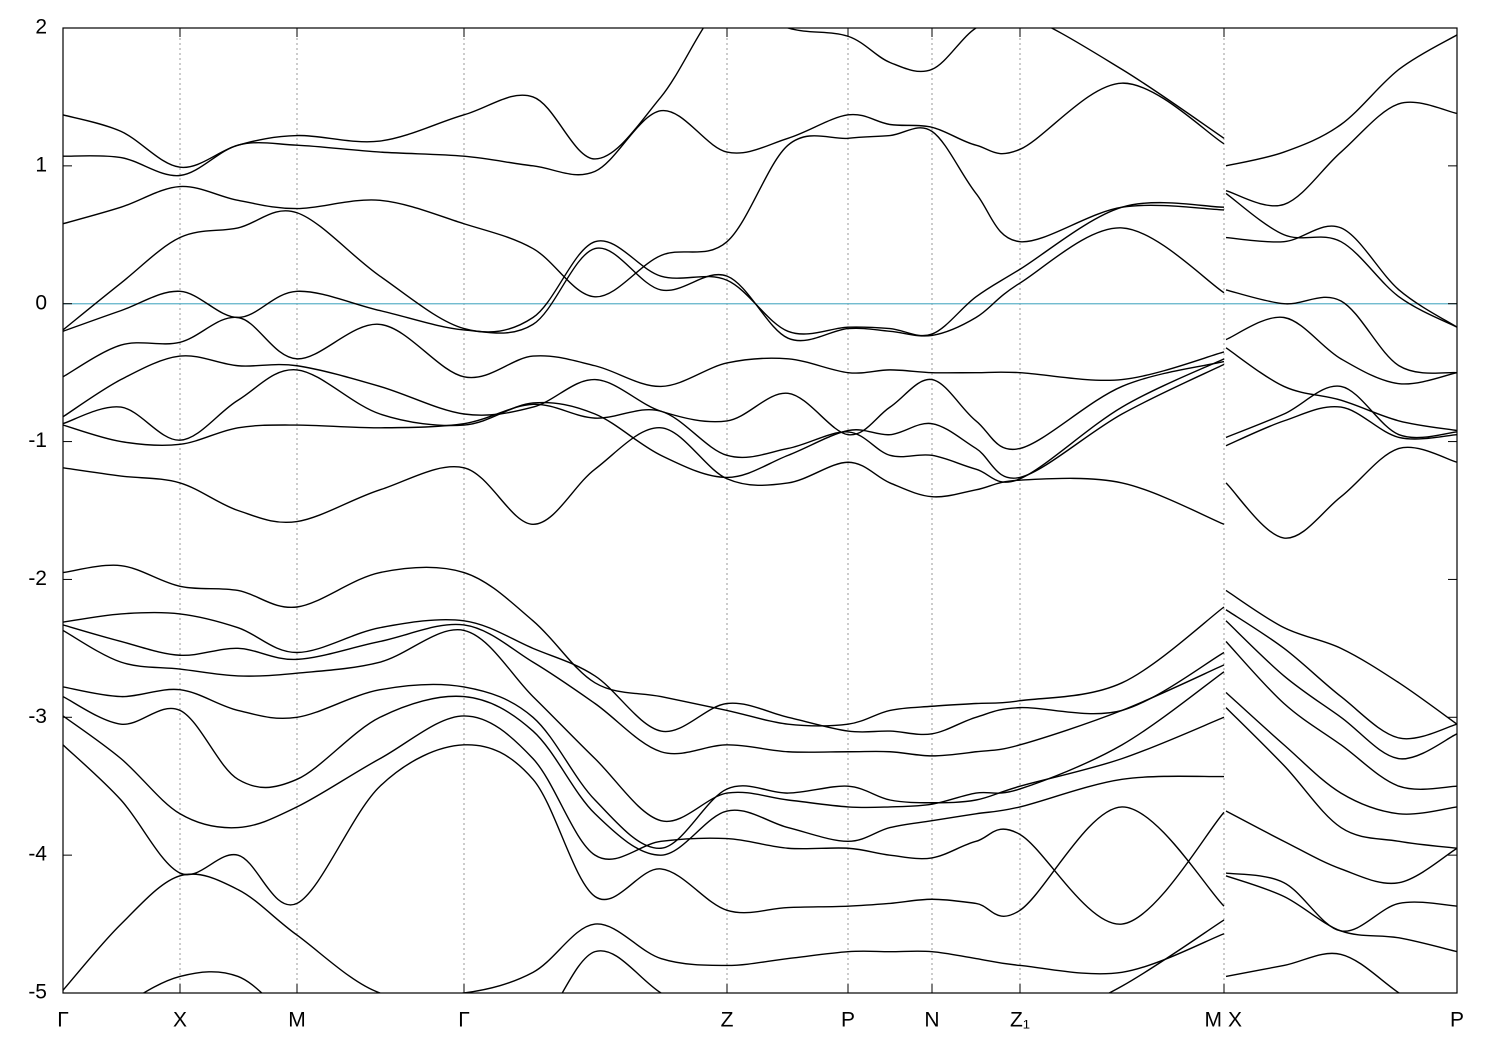  Describe the element at coordinates (37, 992) in the screenshot. I see `y-tick-label: -5` at that location.